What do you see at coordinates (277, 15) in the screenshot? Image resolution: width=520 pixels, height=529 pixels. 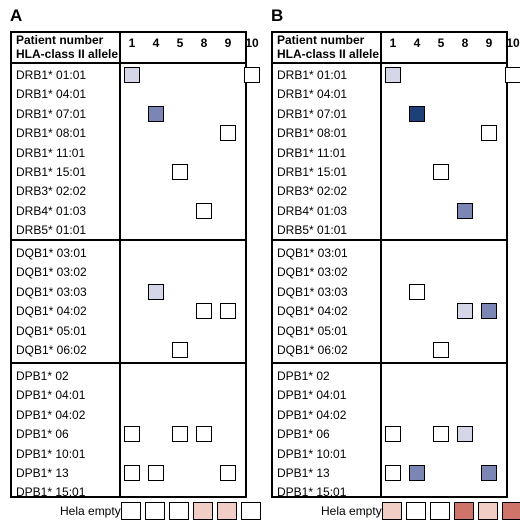 I see `panel-letter-b: B` at bounding box center [277, 15].